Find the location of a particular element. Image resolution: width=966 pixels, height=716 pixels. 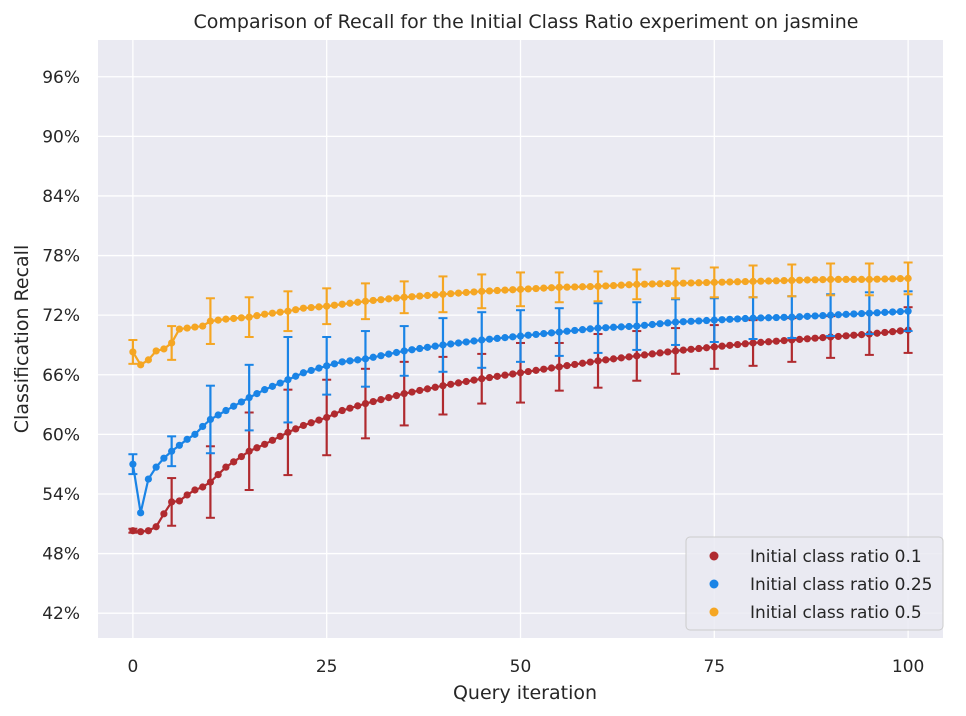

y-tick-label: 72% is located at coordinates (61, 316).